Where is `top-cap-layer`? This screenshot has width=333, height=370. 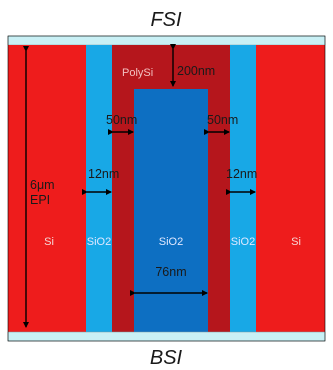 top-cap-layer is located at coordinates (166, 40).